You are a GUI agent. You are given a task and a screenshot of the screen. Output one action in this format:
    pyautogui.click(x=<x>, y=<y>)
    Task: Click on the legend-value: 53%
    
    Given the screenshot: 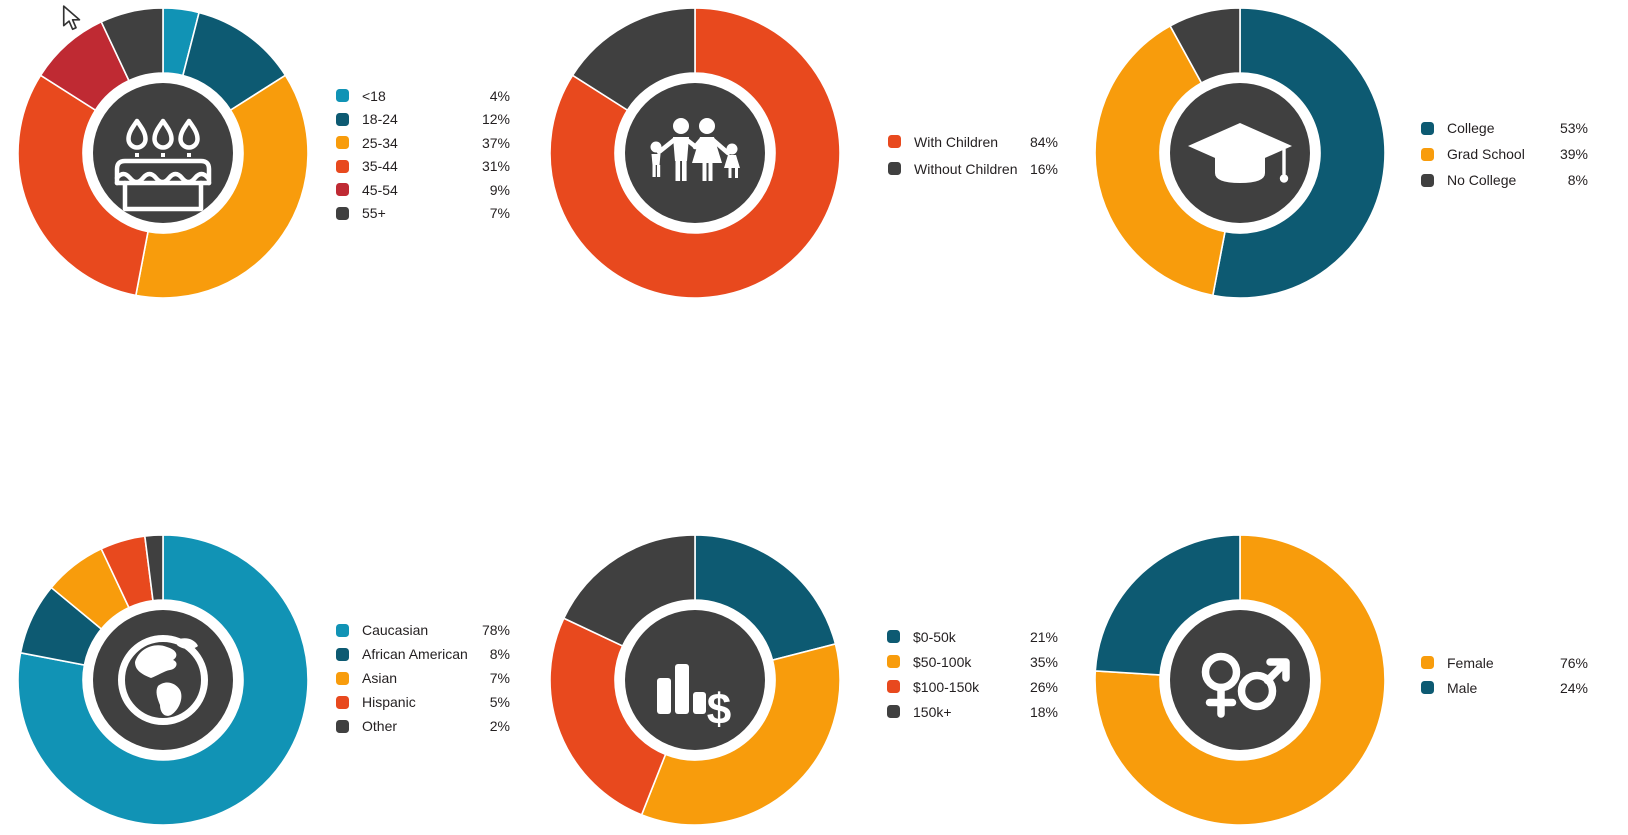 What is the action you would take?
    pyautogui.click(x=1573, y=128)
    